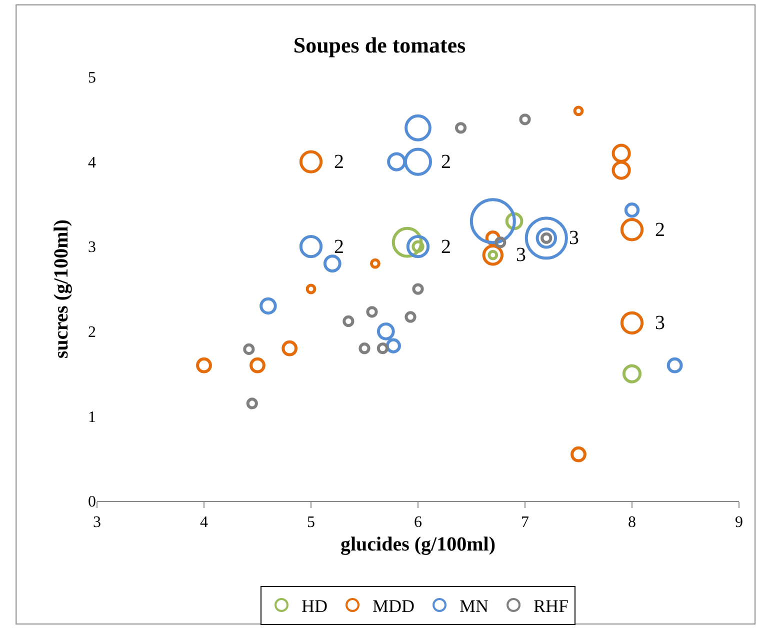  What do you see at coordinates (393, 606) in the screenshot?
I see `legend-label: MDD` at bounding box center [393, 606].